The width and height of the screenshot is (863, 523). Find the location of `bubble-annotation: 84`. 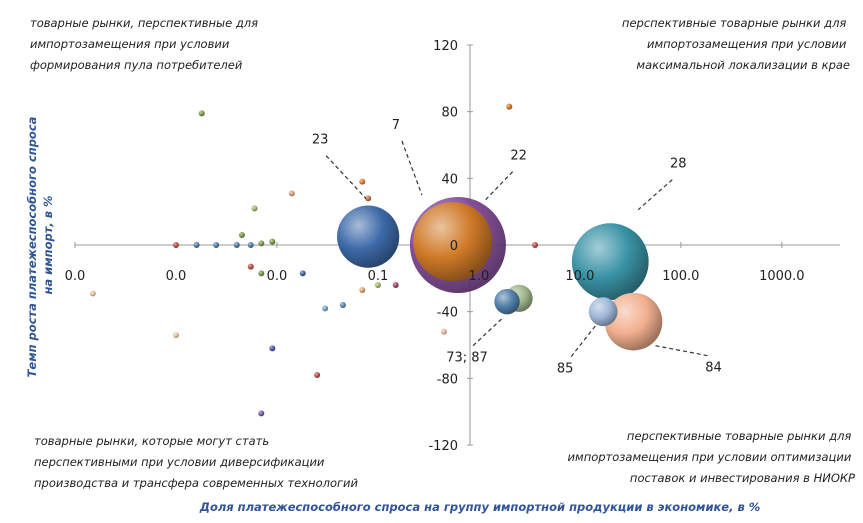

bubble-annotation: 84 is located at coordinates (713, 368).